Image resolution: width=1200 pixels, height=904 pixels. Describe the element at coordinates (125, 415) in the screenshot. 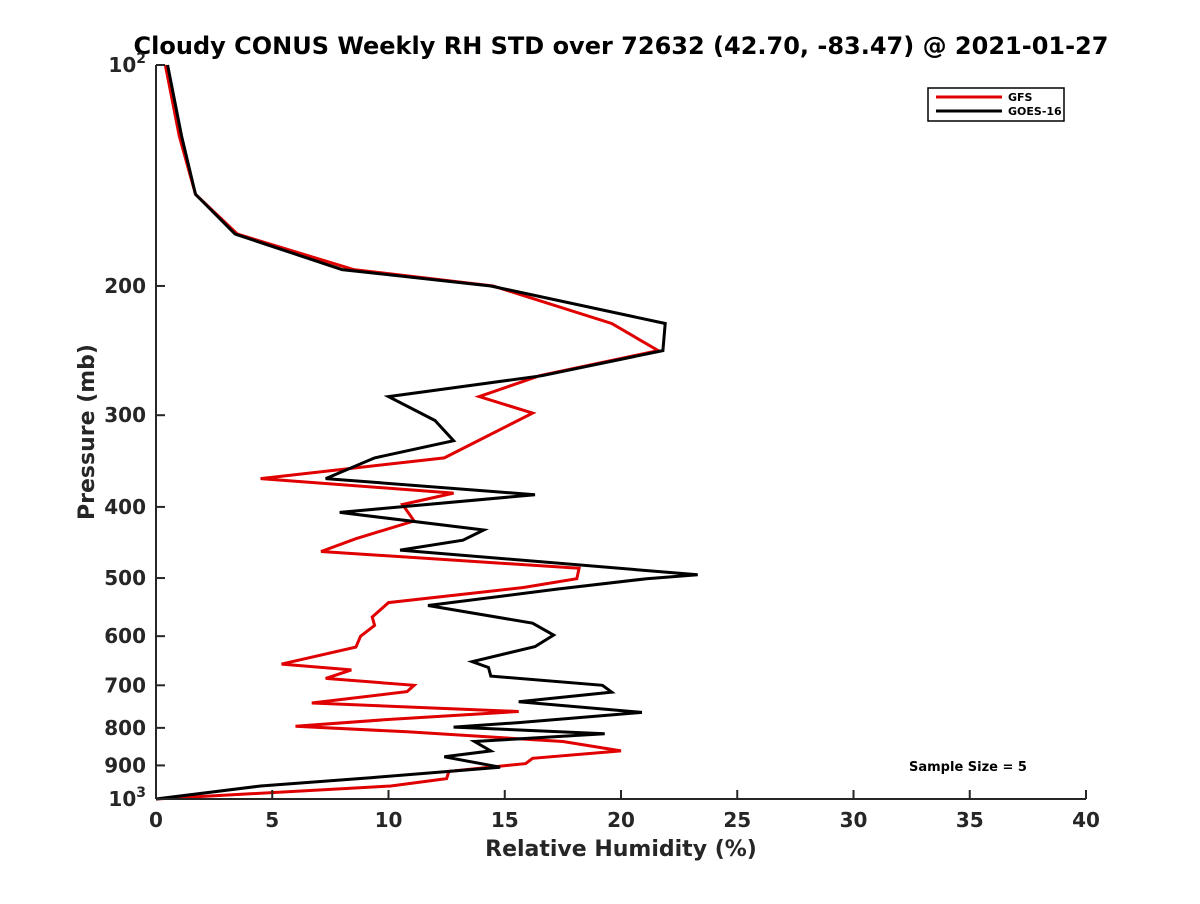

I see `y-tick-label: 300` at that location.